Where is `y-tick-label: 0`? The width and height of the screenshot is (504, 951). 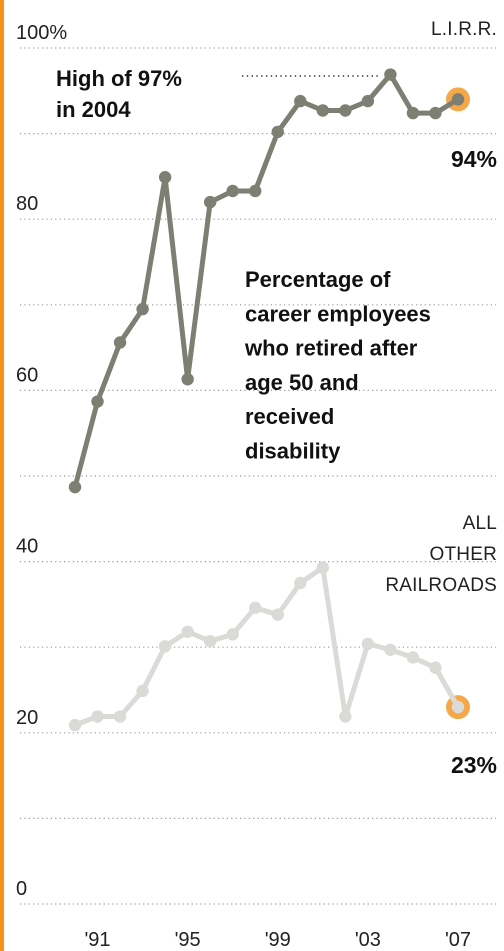 y-tick-label: 0 is located at coordinates (21, 889).